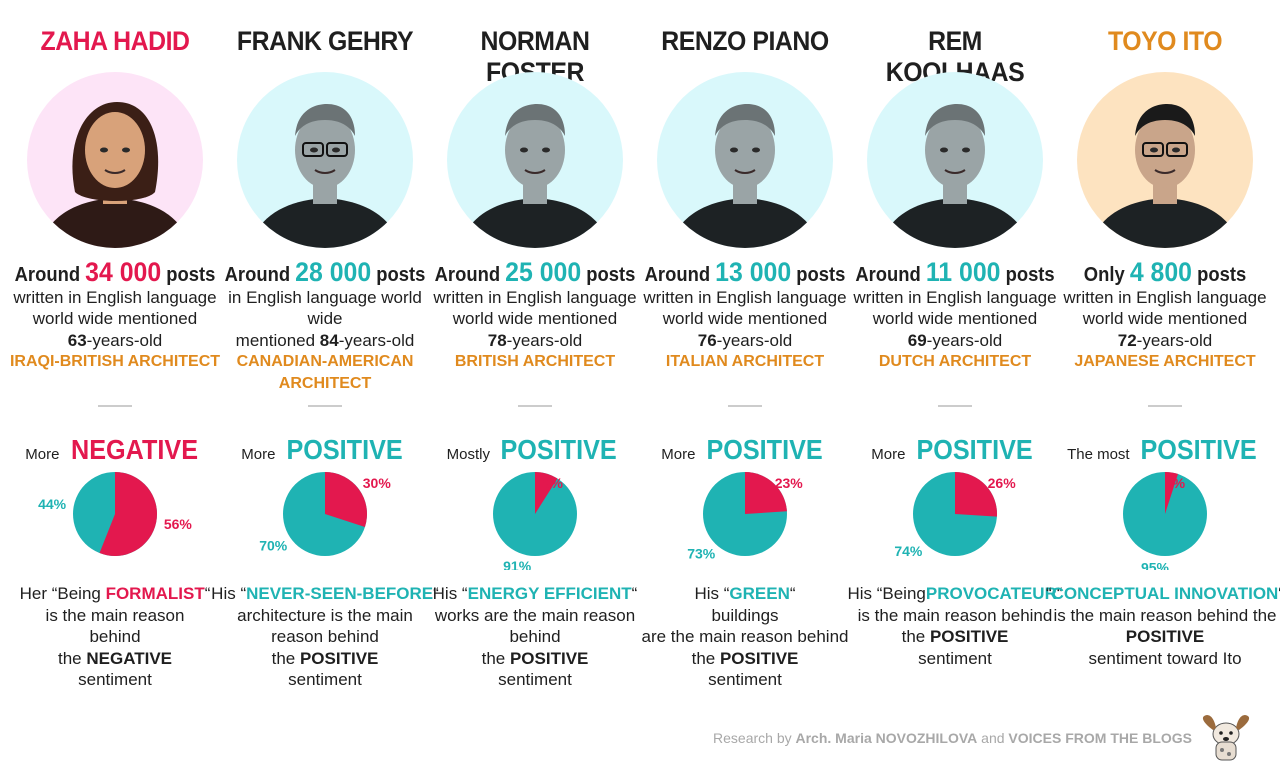 The height and width of the screenshot is (773, 1280). Describe the element at coordinates (1165, 361) in the screenshot. I see `nationality-label: JAPANESE ARCHITECT` at that location.